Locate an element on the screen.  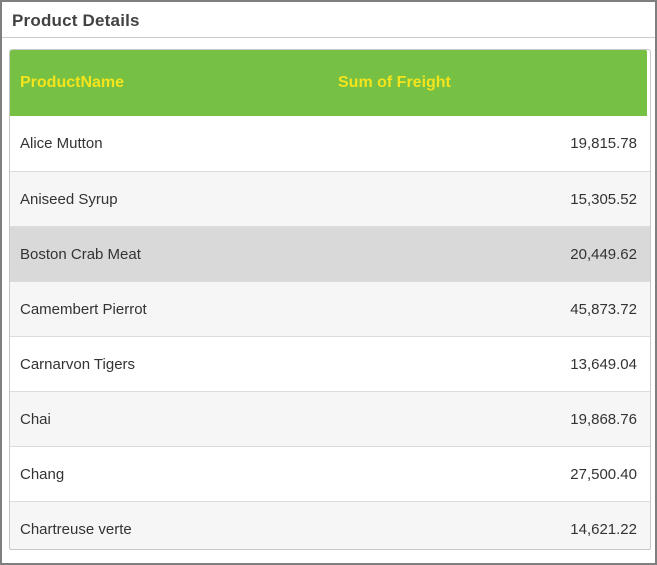
freight-value-cell: 45,873.72 is located at coordinates (603, 309).